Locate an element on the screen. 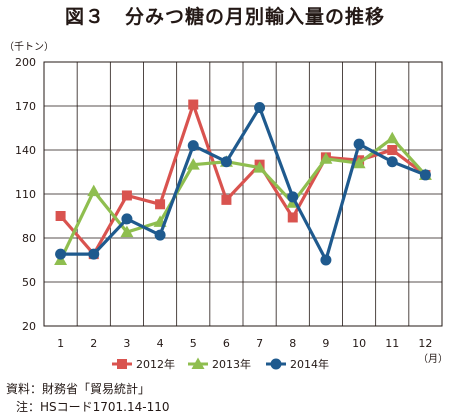 Image resolution: width=450 pixels, height=415 pixels. legend-item: 2014年 is located at coordinates (297, 364).